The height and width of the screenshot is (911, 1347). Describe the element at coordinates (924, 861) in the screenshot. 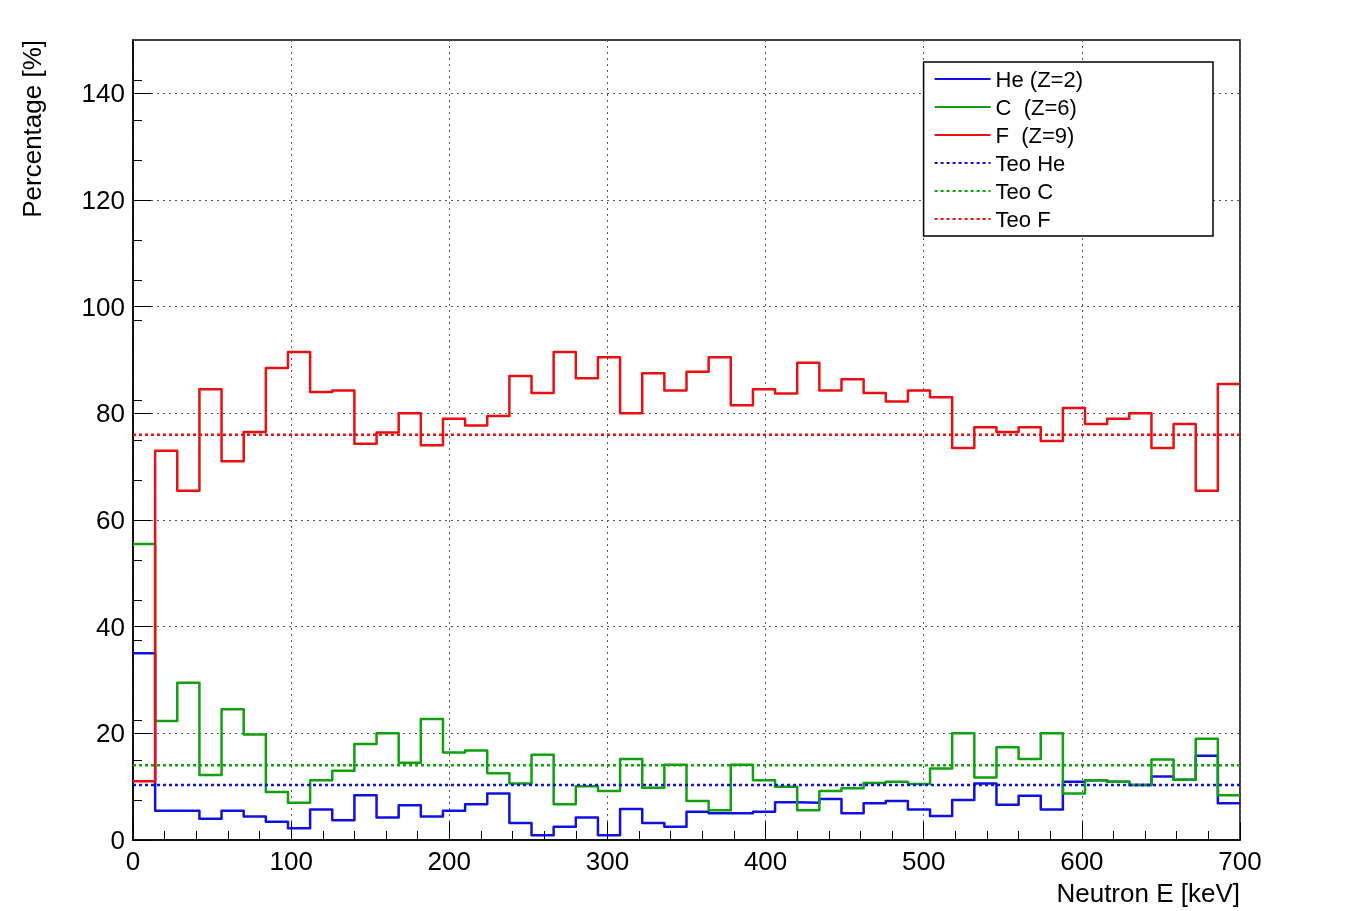

I see `x-tick-label: 500` at that location.